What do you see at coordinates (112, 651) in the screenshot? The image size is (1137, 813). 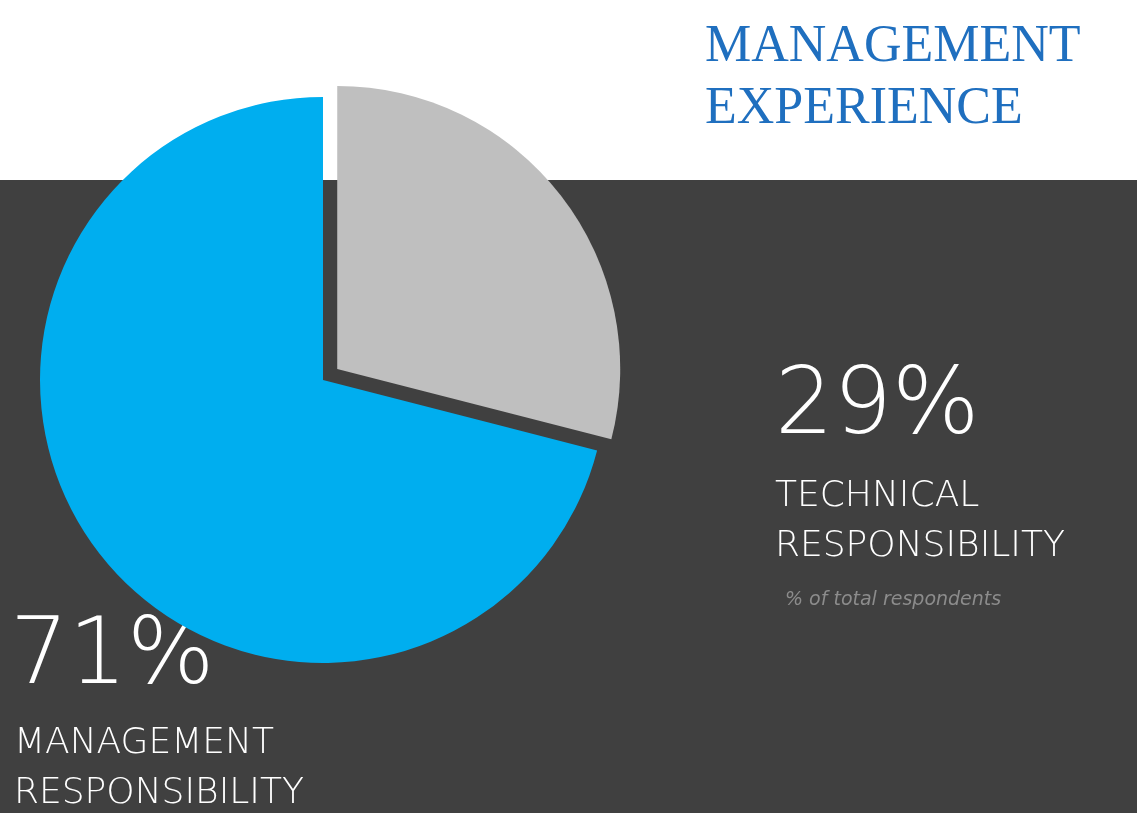 I see `data-label: 71%` at bounding box center [112, 651].